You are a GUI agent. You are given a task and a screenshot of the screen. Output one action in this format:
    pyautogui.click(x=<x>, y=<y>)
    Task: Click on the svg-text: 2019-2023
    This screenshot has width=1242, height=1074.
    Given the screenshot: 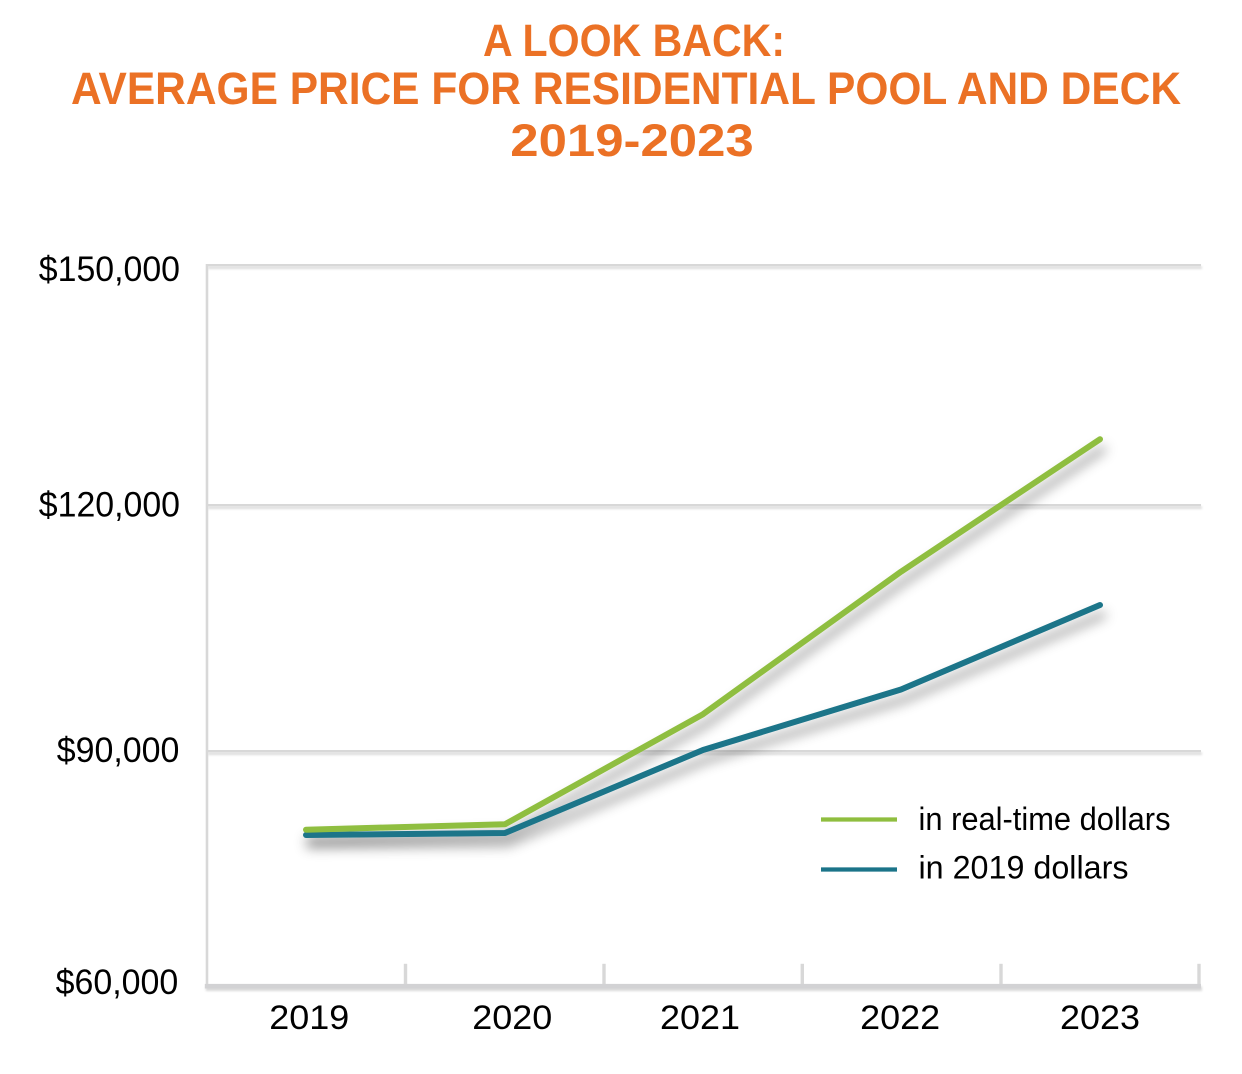 What is the action you would take?
    pyautogui.click(x=632, y=140)
    